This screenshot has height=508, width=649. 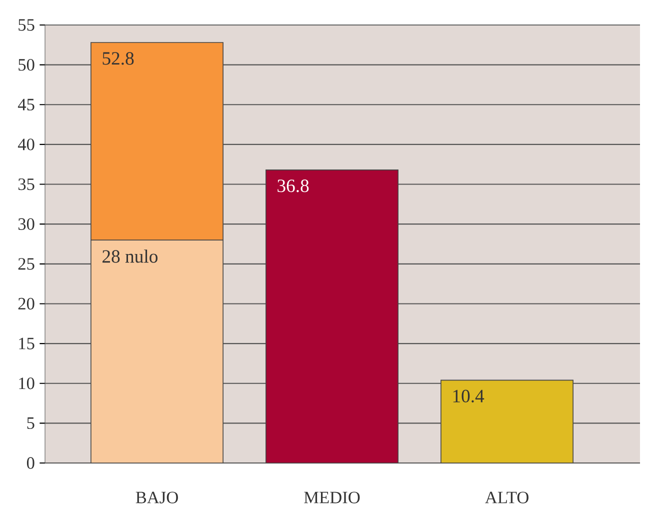 I want to click on y-tick-label: 0, so click(x=30, y=463).